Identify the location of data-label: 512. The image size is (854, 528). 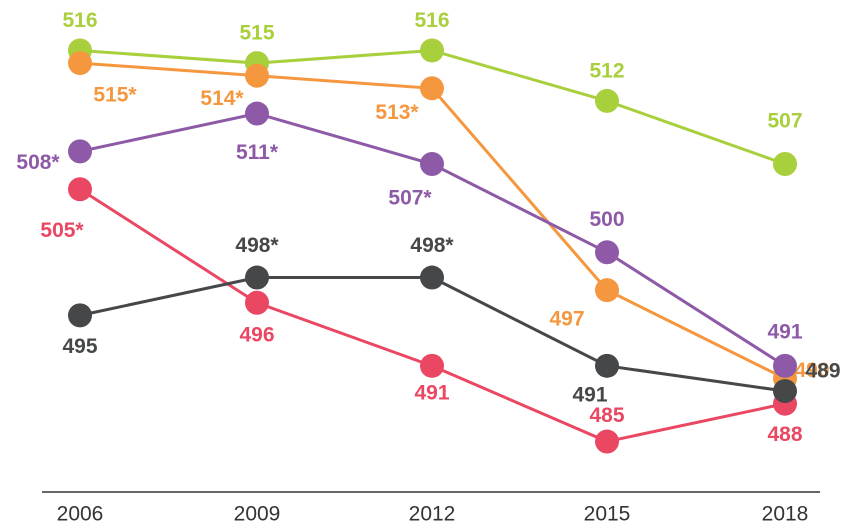
(606, 70).